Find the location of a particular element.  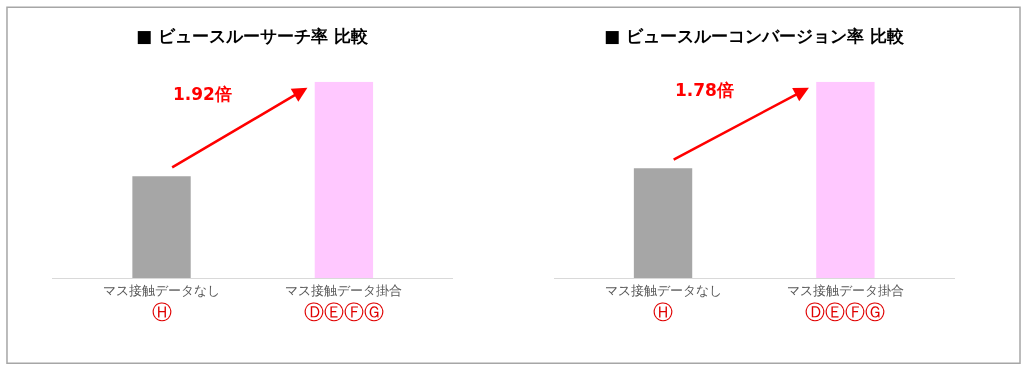

annotation: 1.78倍 is located at coordinates (704, 90).